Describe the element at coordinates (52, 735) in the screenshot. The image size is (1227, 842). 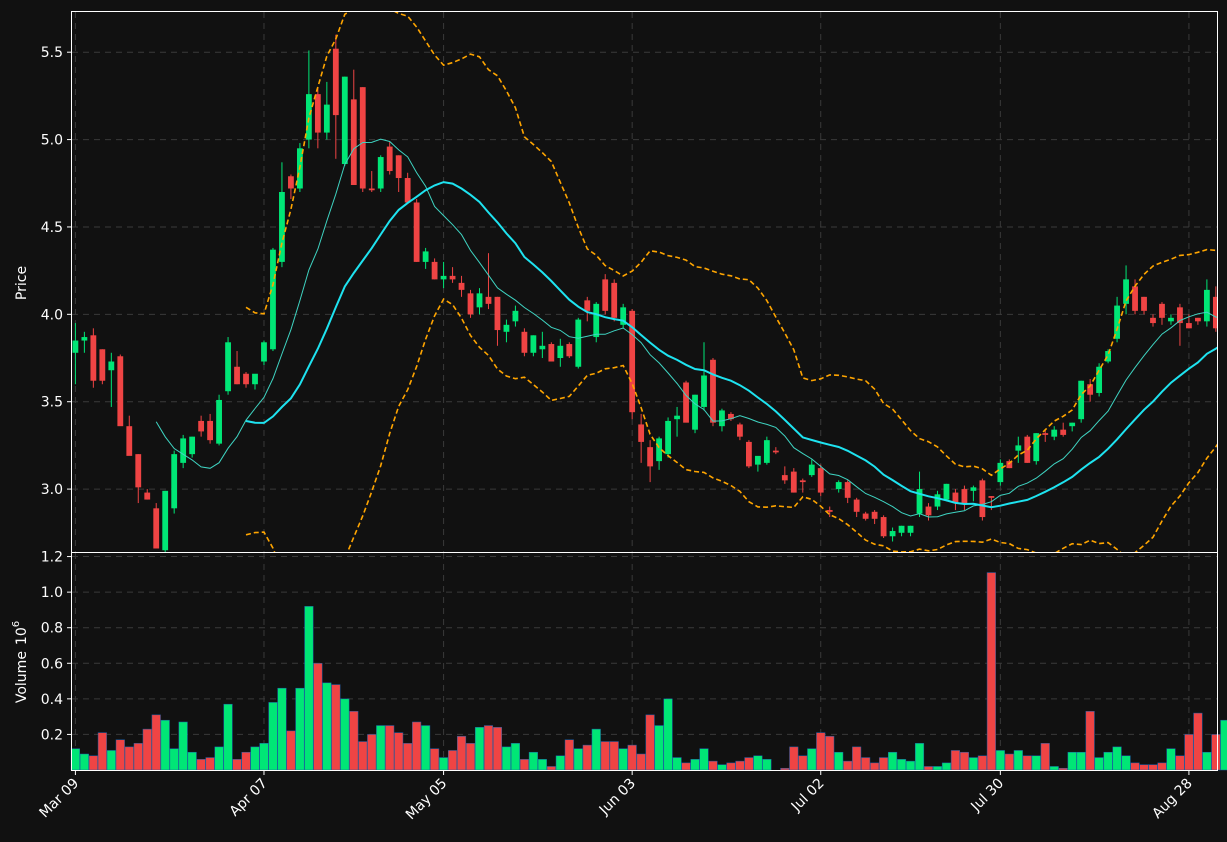
I see `volume-tick-label: 0.2` at that location.